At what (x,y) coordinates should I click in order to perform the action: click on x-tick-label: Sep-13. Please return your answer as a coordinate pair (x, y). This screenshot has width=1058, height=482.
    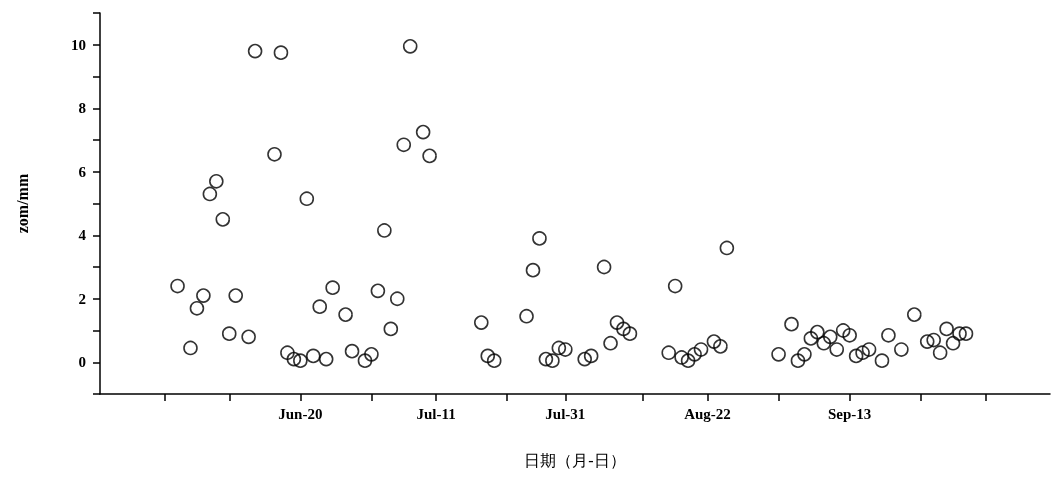
    Looking at the image, I should click on (849, 413).